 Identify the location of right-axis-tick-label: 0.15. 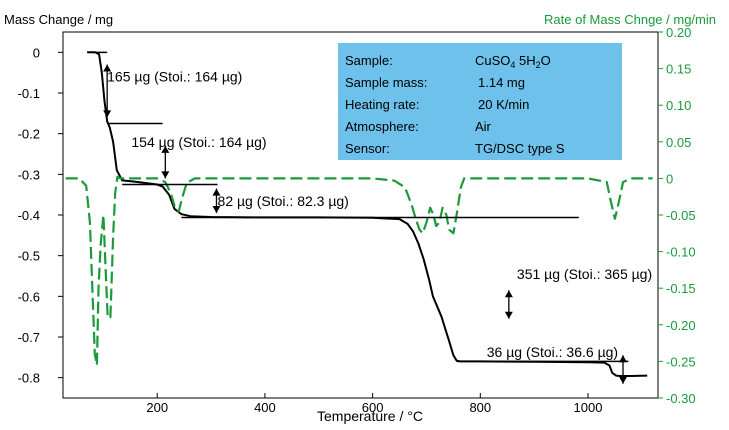
(678, 69).